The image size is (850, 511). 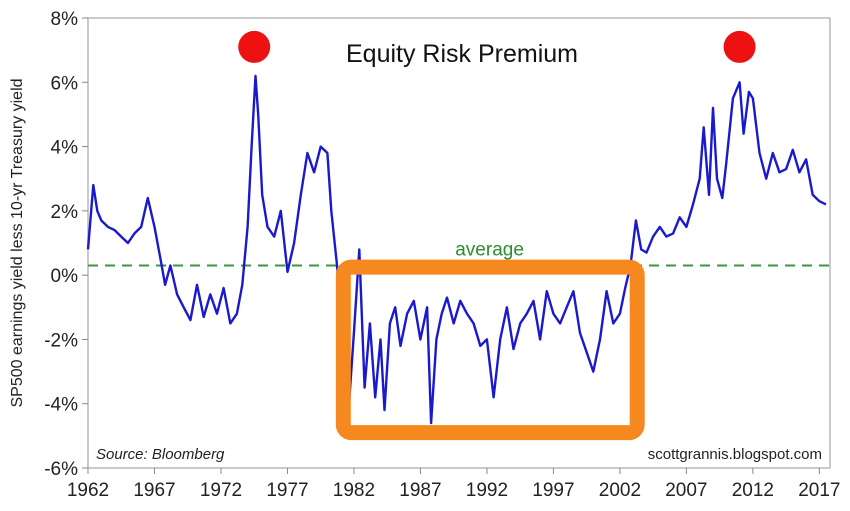 What do you see at coordinates (65, 276) in the screenshot?
I see `y-tick-label: 0%` at bounding box center [65, 276].